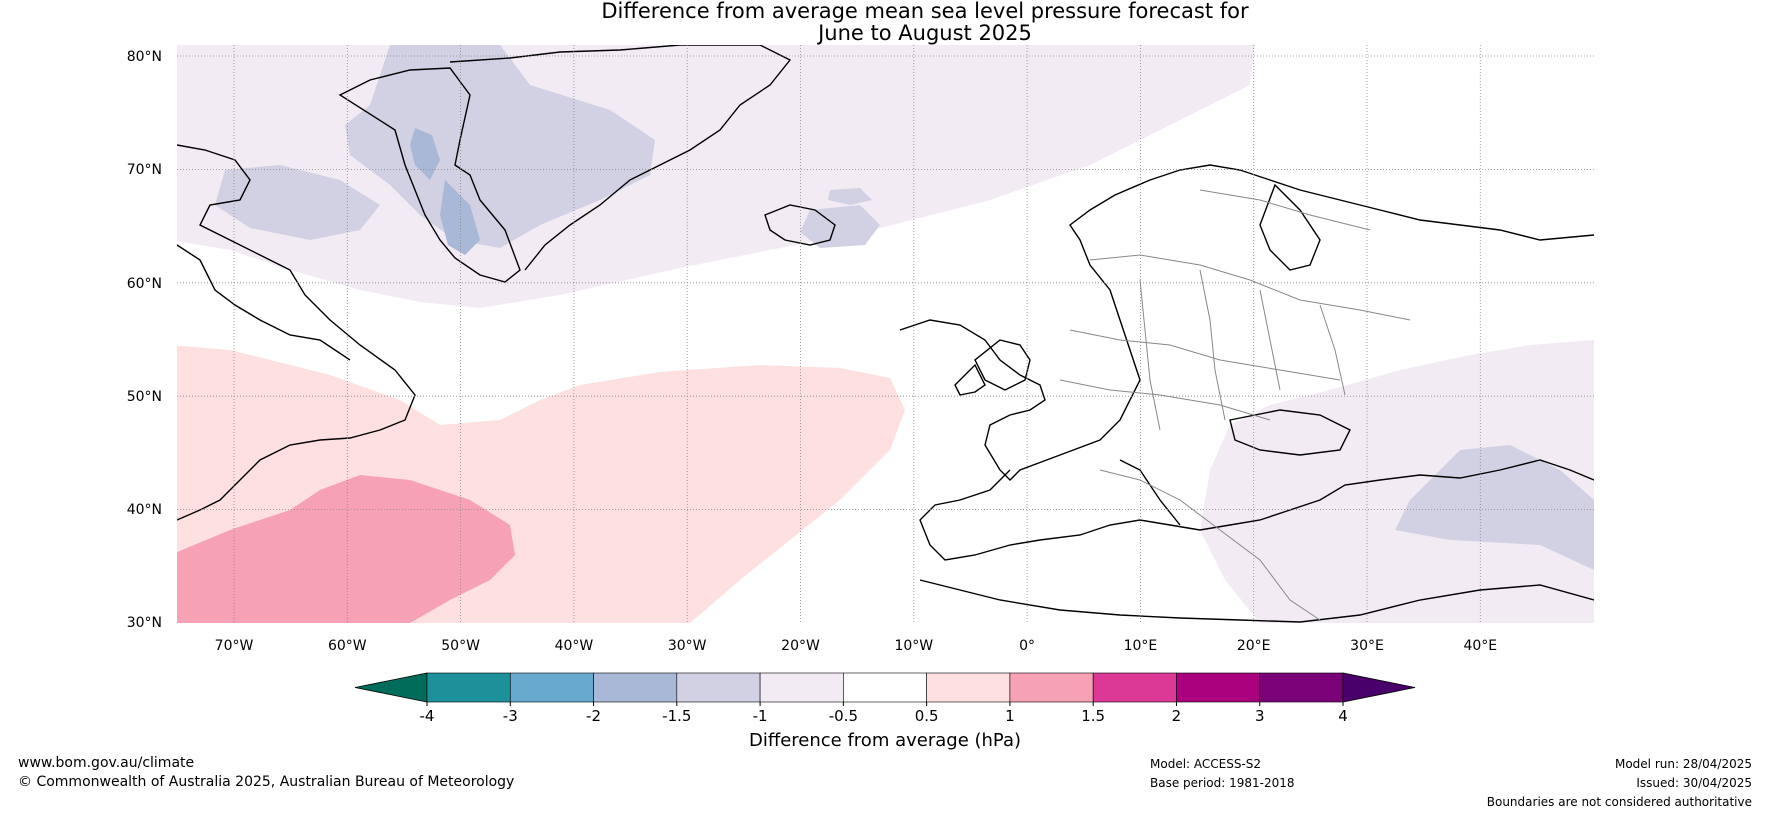 This screenshot has height=816, width=1770. What do you see at coordinates (913, 646) in the screenshot?
I see `lon-label: 10°W` at bounding box center [913, 646].